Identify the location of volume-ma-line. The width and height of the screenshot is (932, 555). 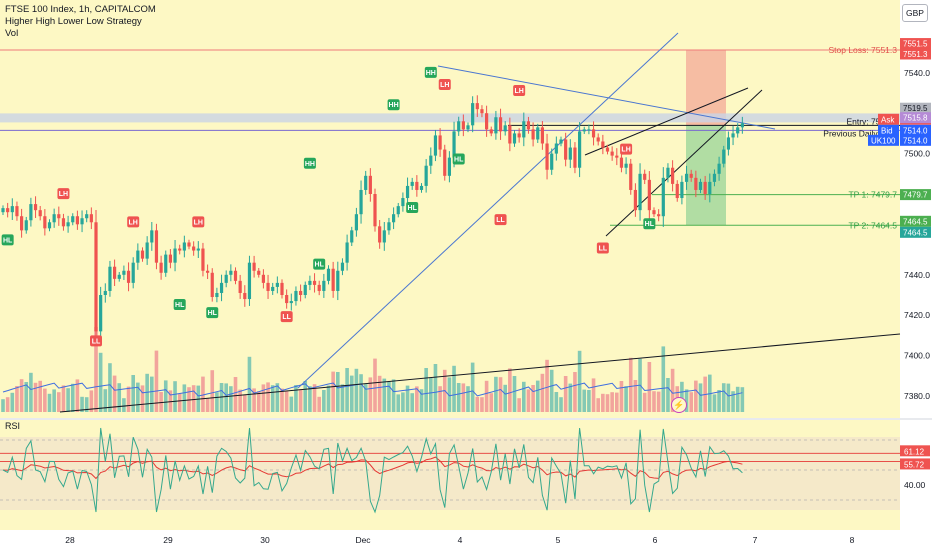
(372, 389).